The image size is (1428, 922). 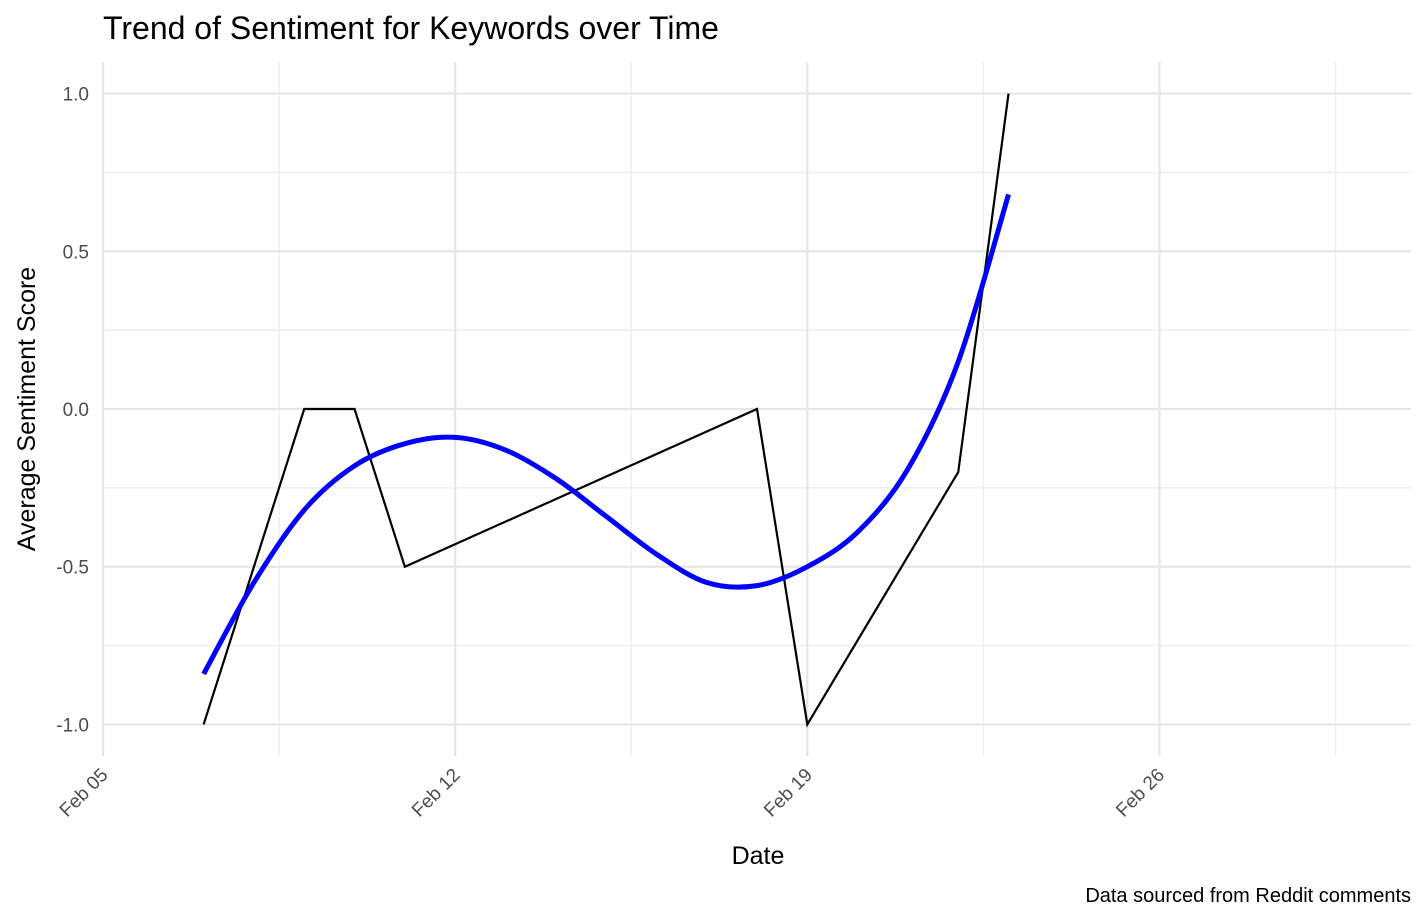 I want to click on y-tick-label: 0.5, so click(x=76, y=252).